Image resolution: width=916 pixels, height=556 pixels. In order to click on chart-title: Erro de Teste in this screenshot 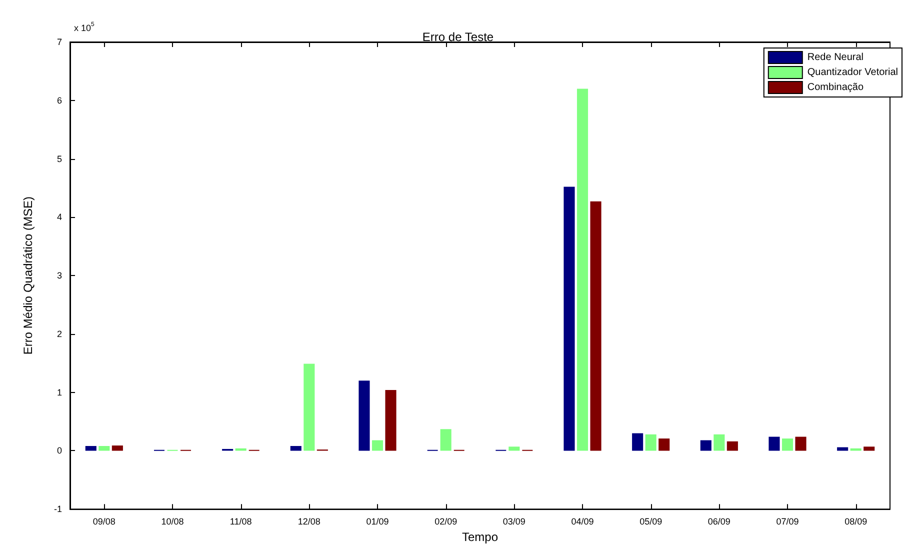, I will do `click(458, 37)`.